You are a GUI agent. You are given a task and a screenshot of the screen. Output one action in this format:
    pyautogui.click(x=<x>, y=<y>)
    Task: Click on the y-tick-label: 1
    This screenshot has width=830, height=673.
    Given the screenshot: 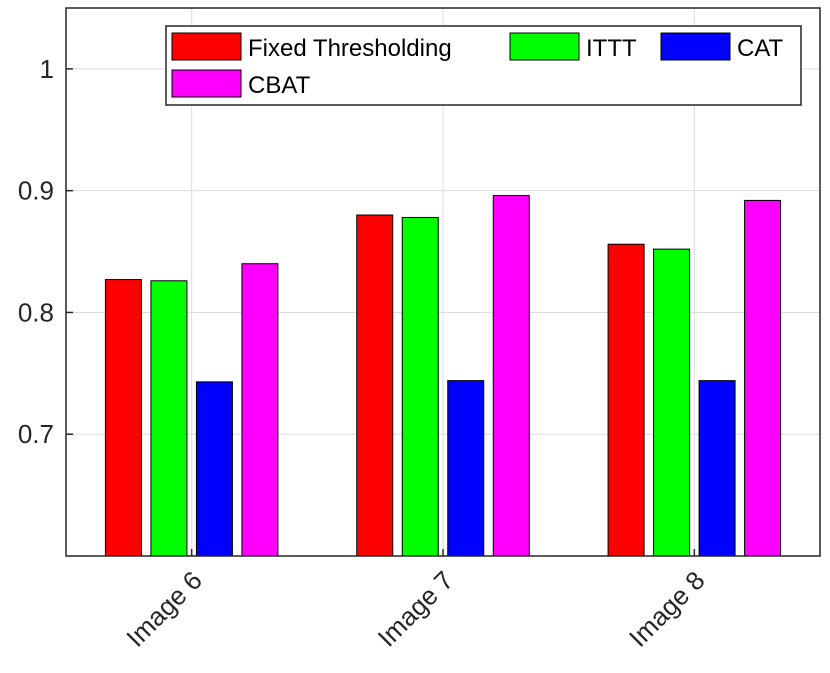 What is the action you would take?
    pyautogui.click(x=47, y=69)
    